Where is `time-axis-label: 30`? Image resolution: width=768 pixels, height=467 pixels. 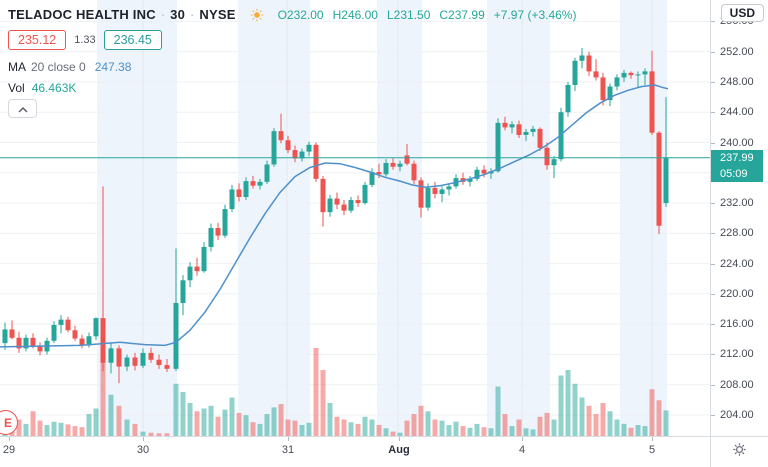
time-axis-label: 30 is located at coordinates (143, 450).